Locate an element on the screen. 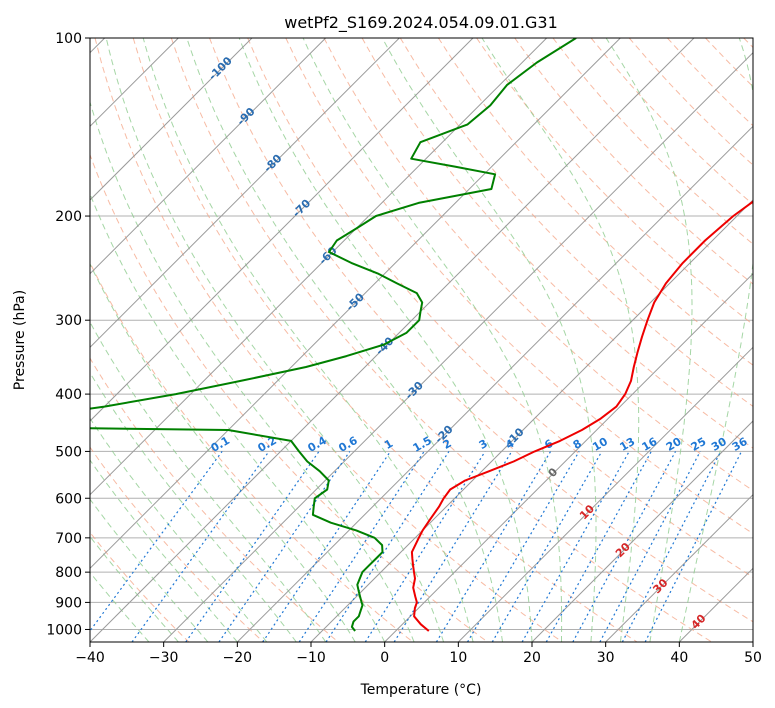  x-tick-label: 10 is located at coordinates (458, 658).